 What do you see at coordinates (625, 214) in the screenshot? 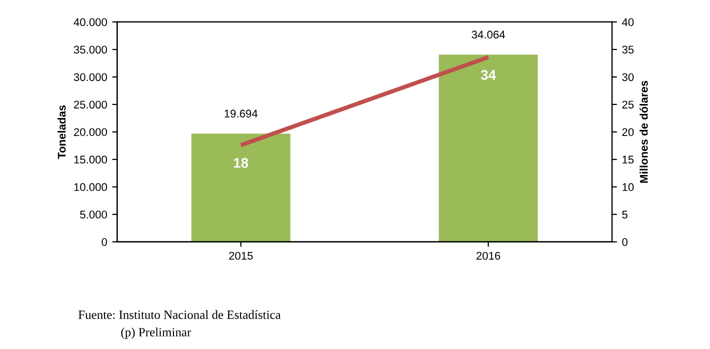
I see `y2-tick-label: 5` at bounding box center [625, 214].